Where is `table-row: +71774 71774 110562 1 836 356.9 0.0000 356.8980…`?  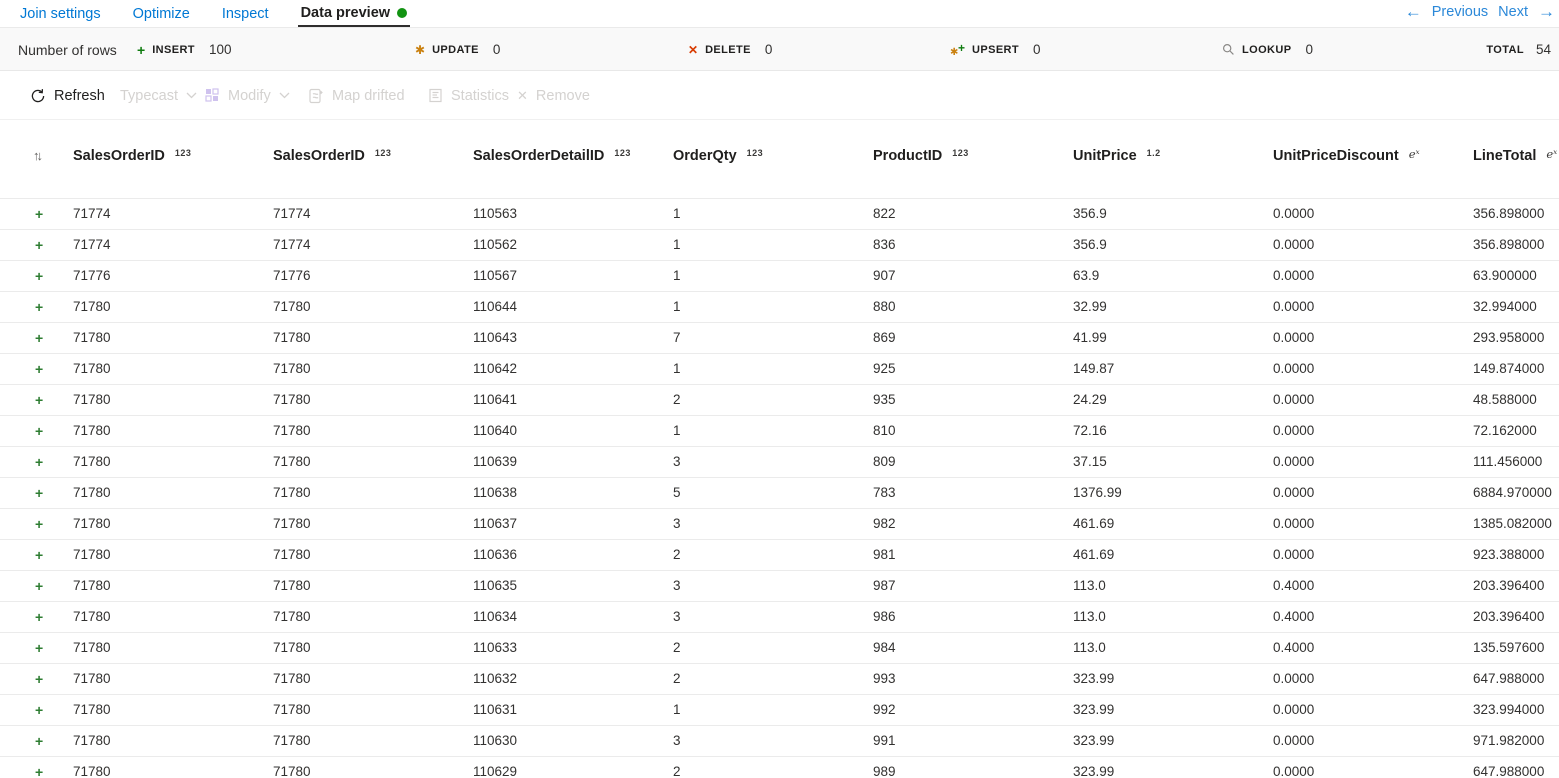
table-row: +71774 71774 110562 1 836 356.9 0.0000 356.8980… is located at coordinates (779, 244).